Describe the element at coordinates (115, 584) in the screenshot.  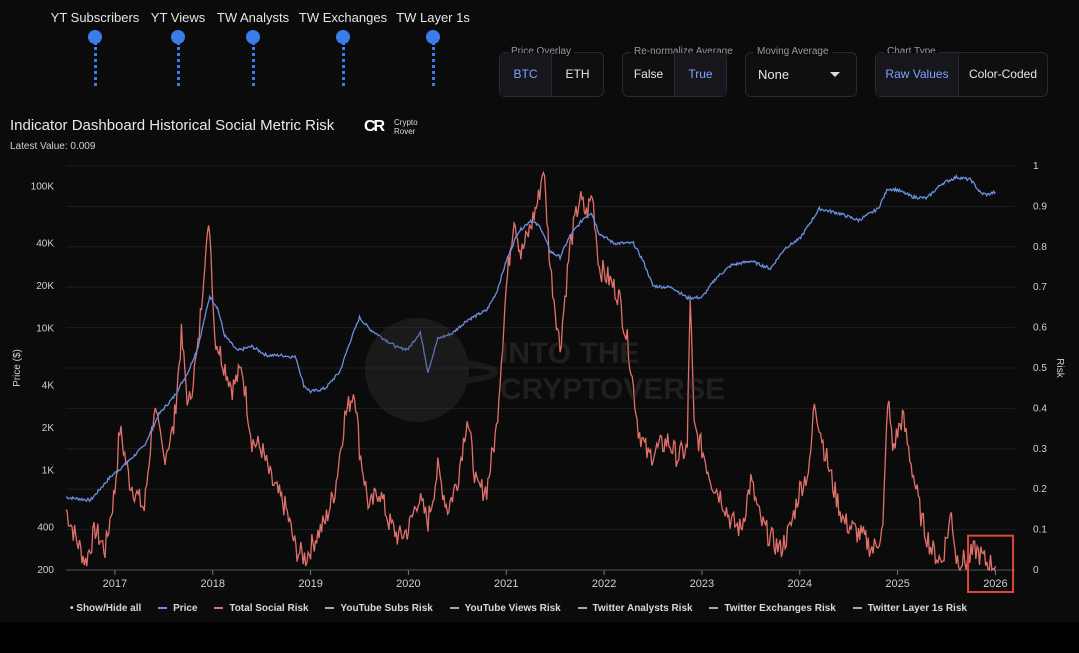
I see `x-tick-label: 2017` at that location.